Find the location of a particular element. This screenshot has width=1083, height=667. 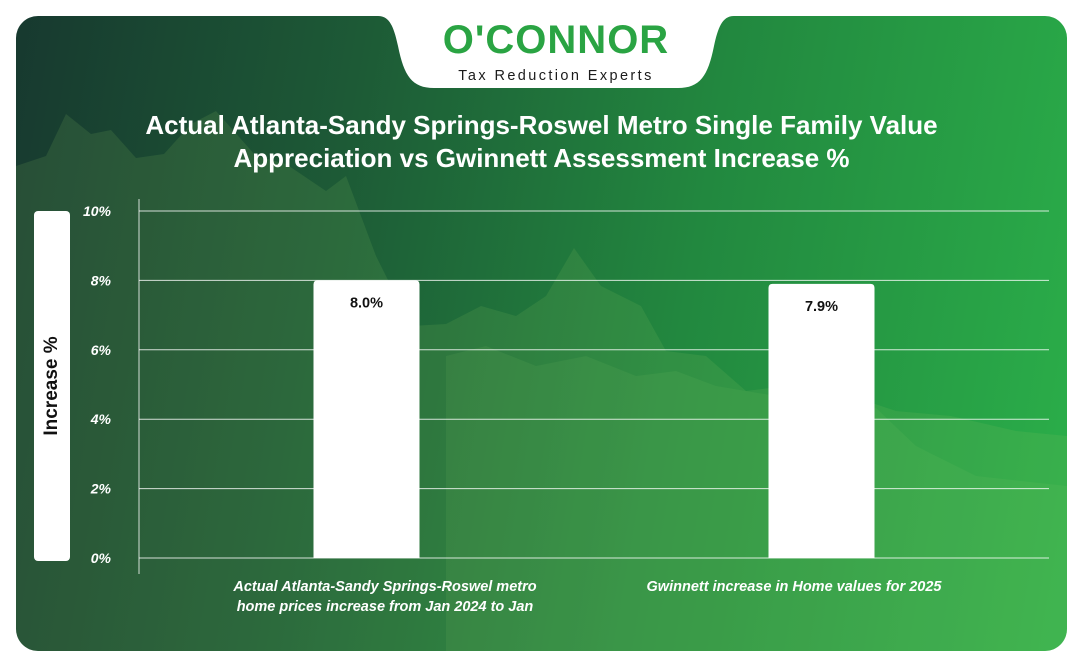

y-tick-label: 2% is located at coordinates (101, 489).